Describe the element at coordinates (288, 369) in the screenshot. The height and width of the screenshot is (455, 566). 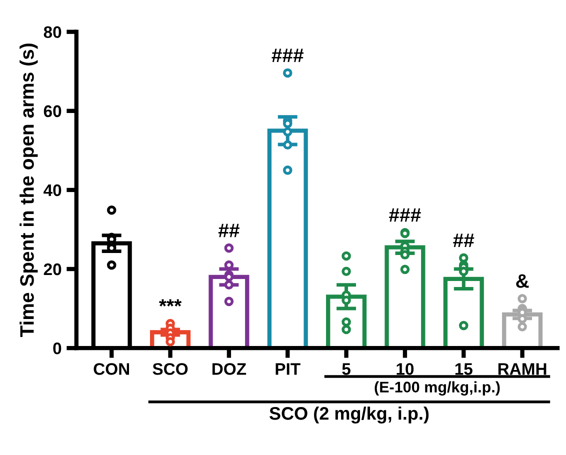
I see `x-tick-label: PIT` at that location.